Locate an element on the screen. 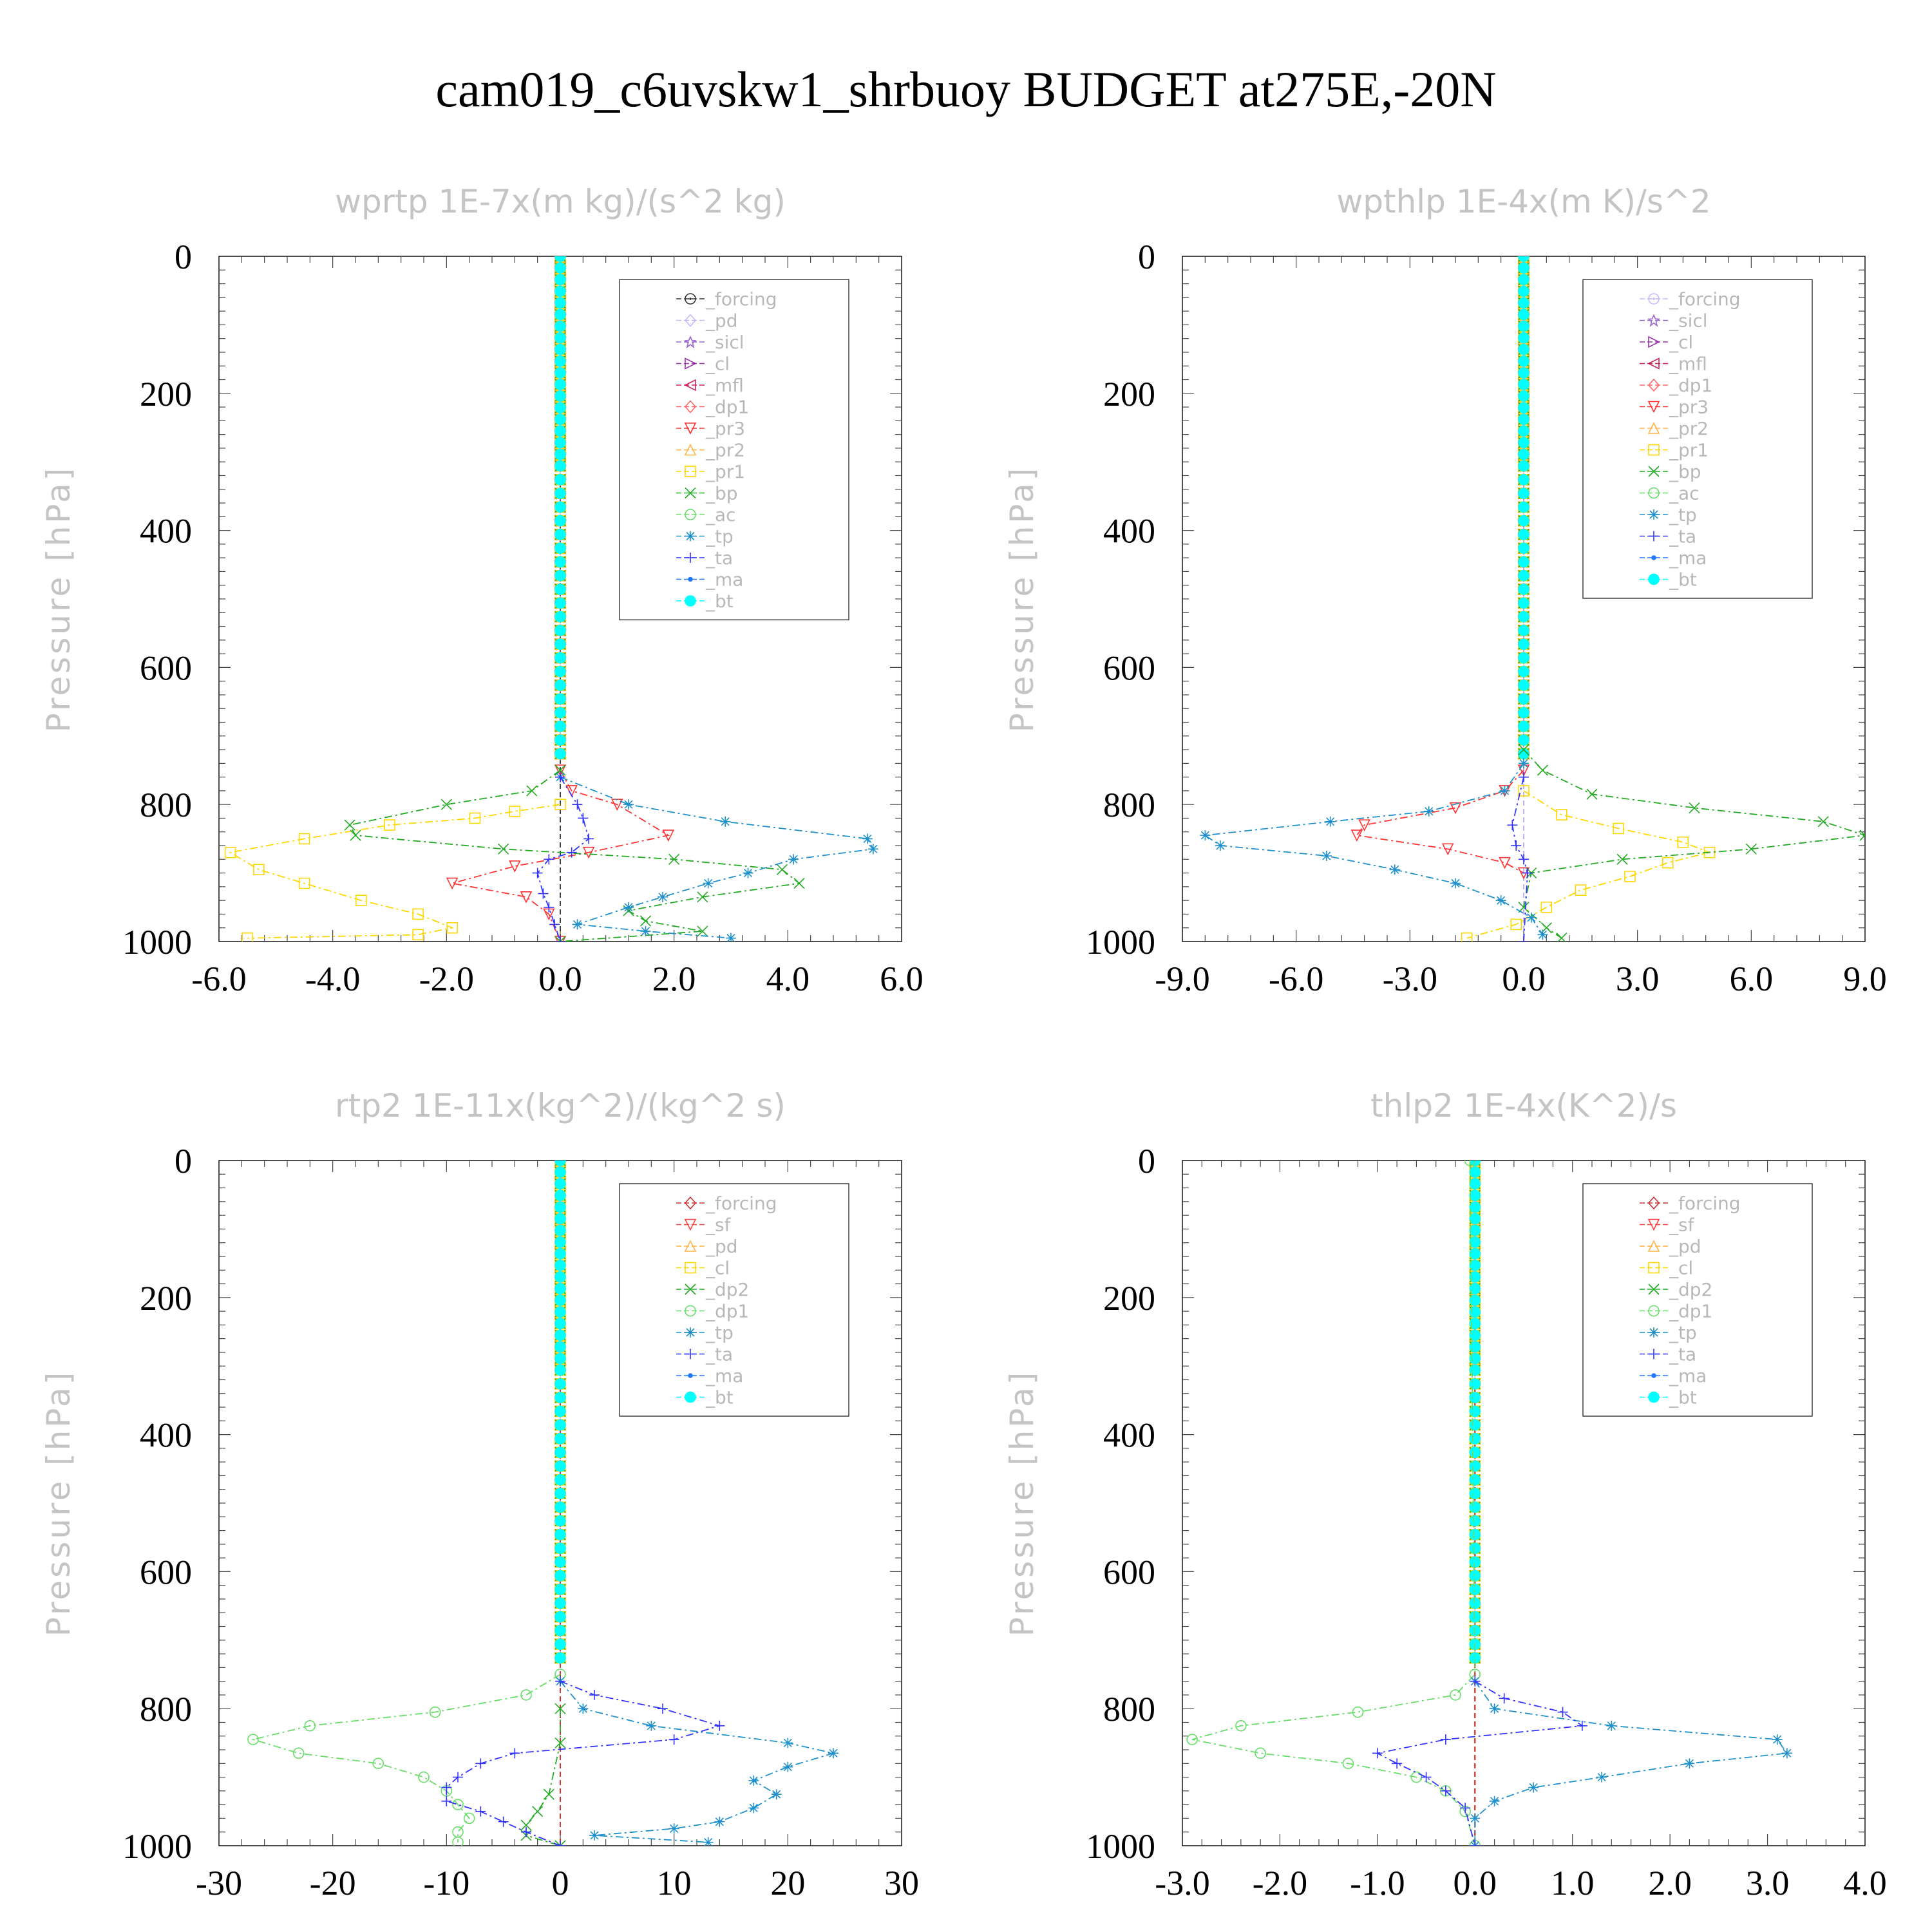 Image resolution: width=1932 pixels, height=1932 pixels. wprtp-legend-item: _mfl is located at coordinates (710, 385).